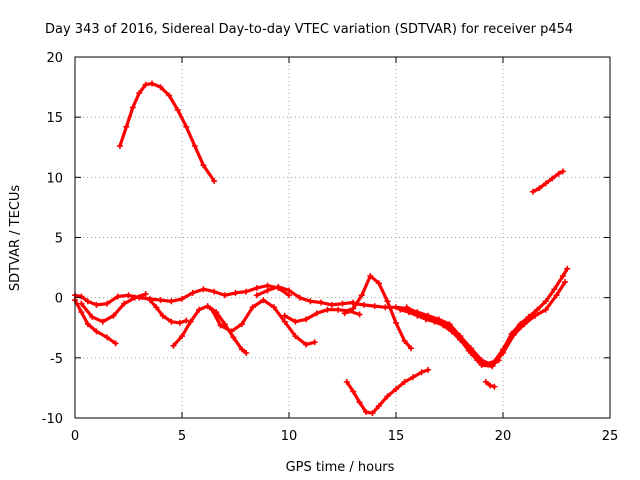  What do you see at coordinates (396, 436) in the screenshot?
I see `x-tick-label: 15` at bounding box center [396, 436].